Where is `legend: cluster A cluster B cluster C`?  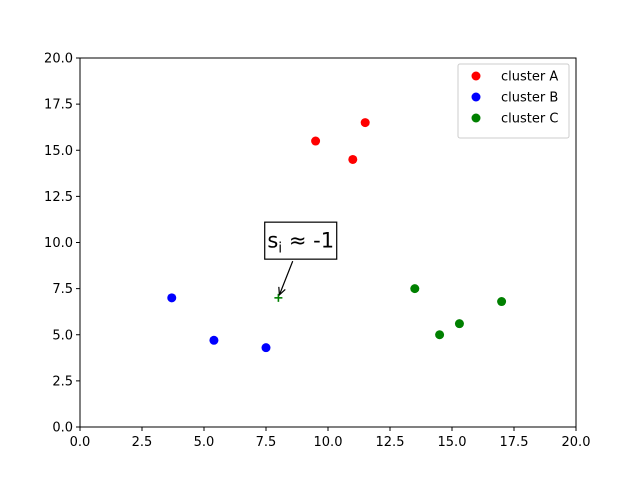
legend: cluster A cluster B cluster C is located at coordinates (513, 101).